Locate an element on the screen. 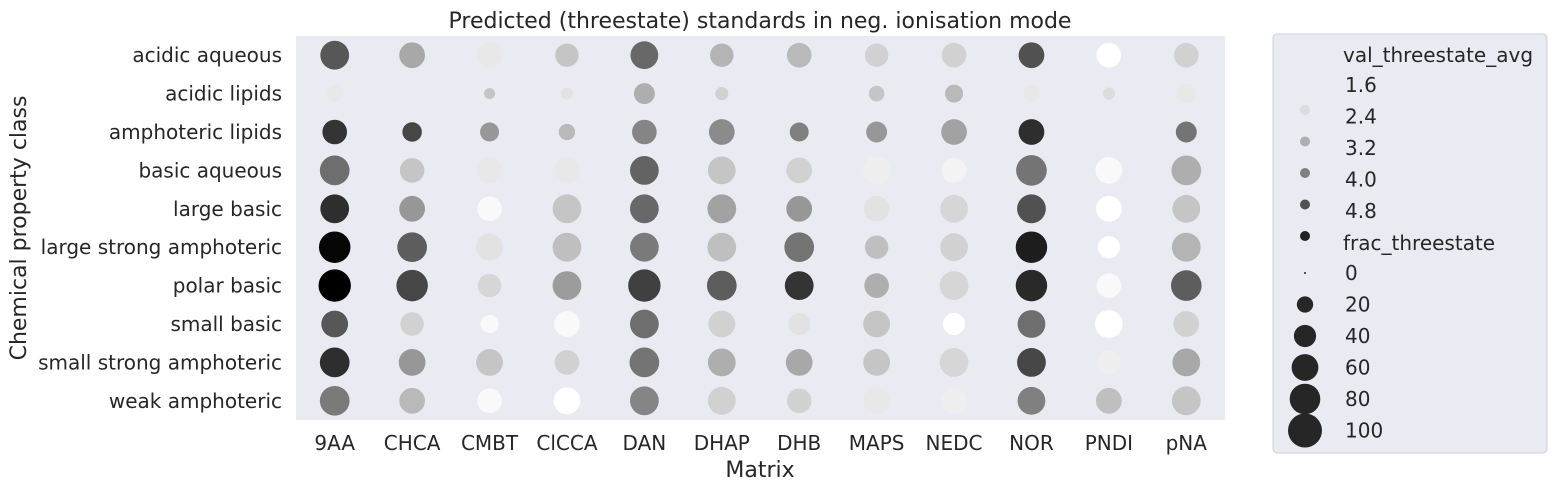 This screenshot has height=493, width=1558. y-tick-label: small basic is located at coordinates (226, 324).